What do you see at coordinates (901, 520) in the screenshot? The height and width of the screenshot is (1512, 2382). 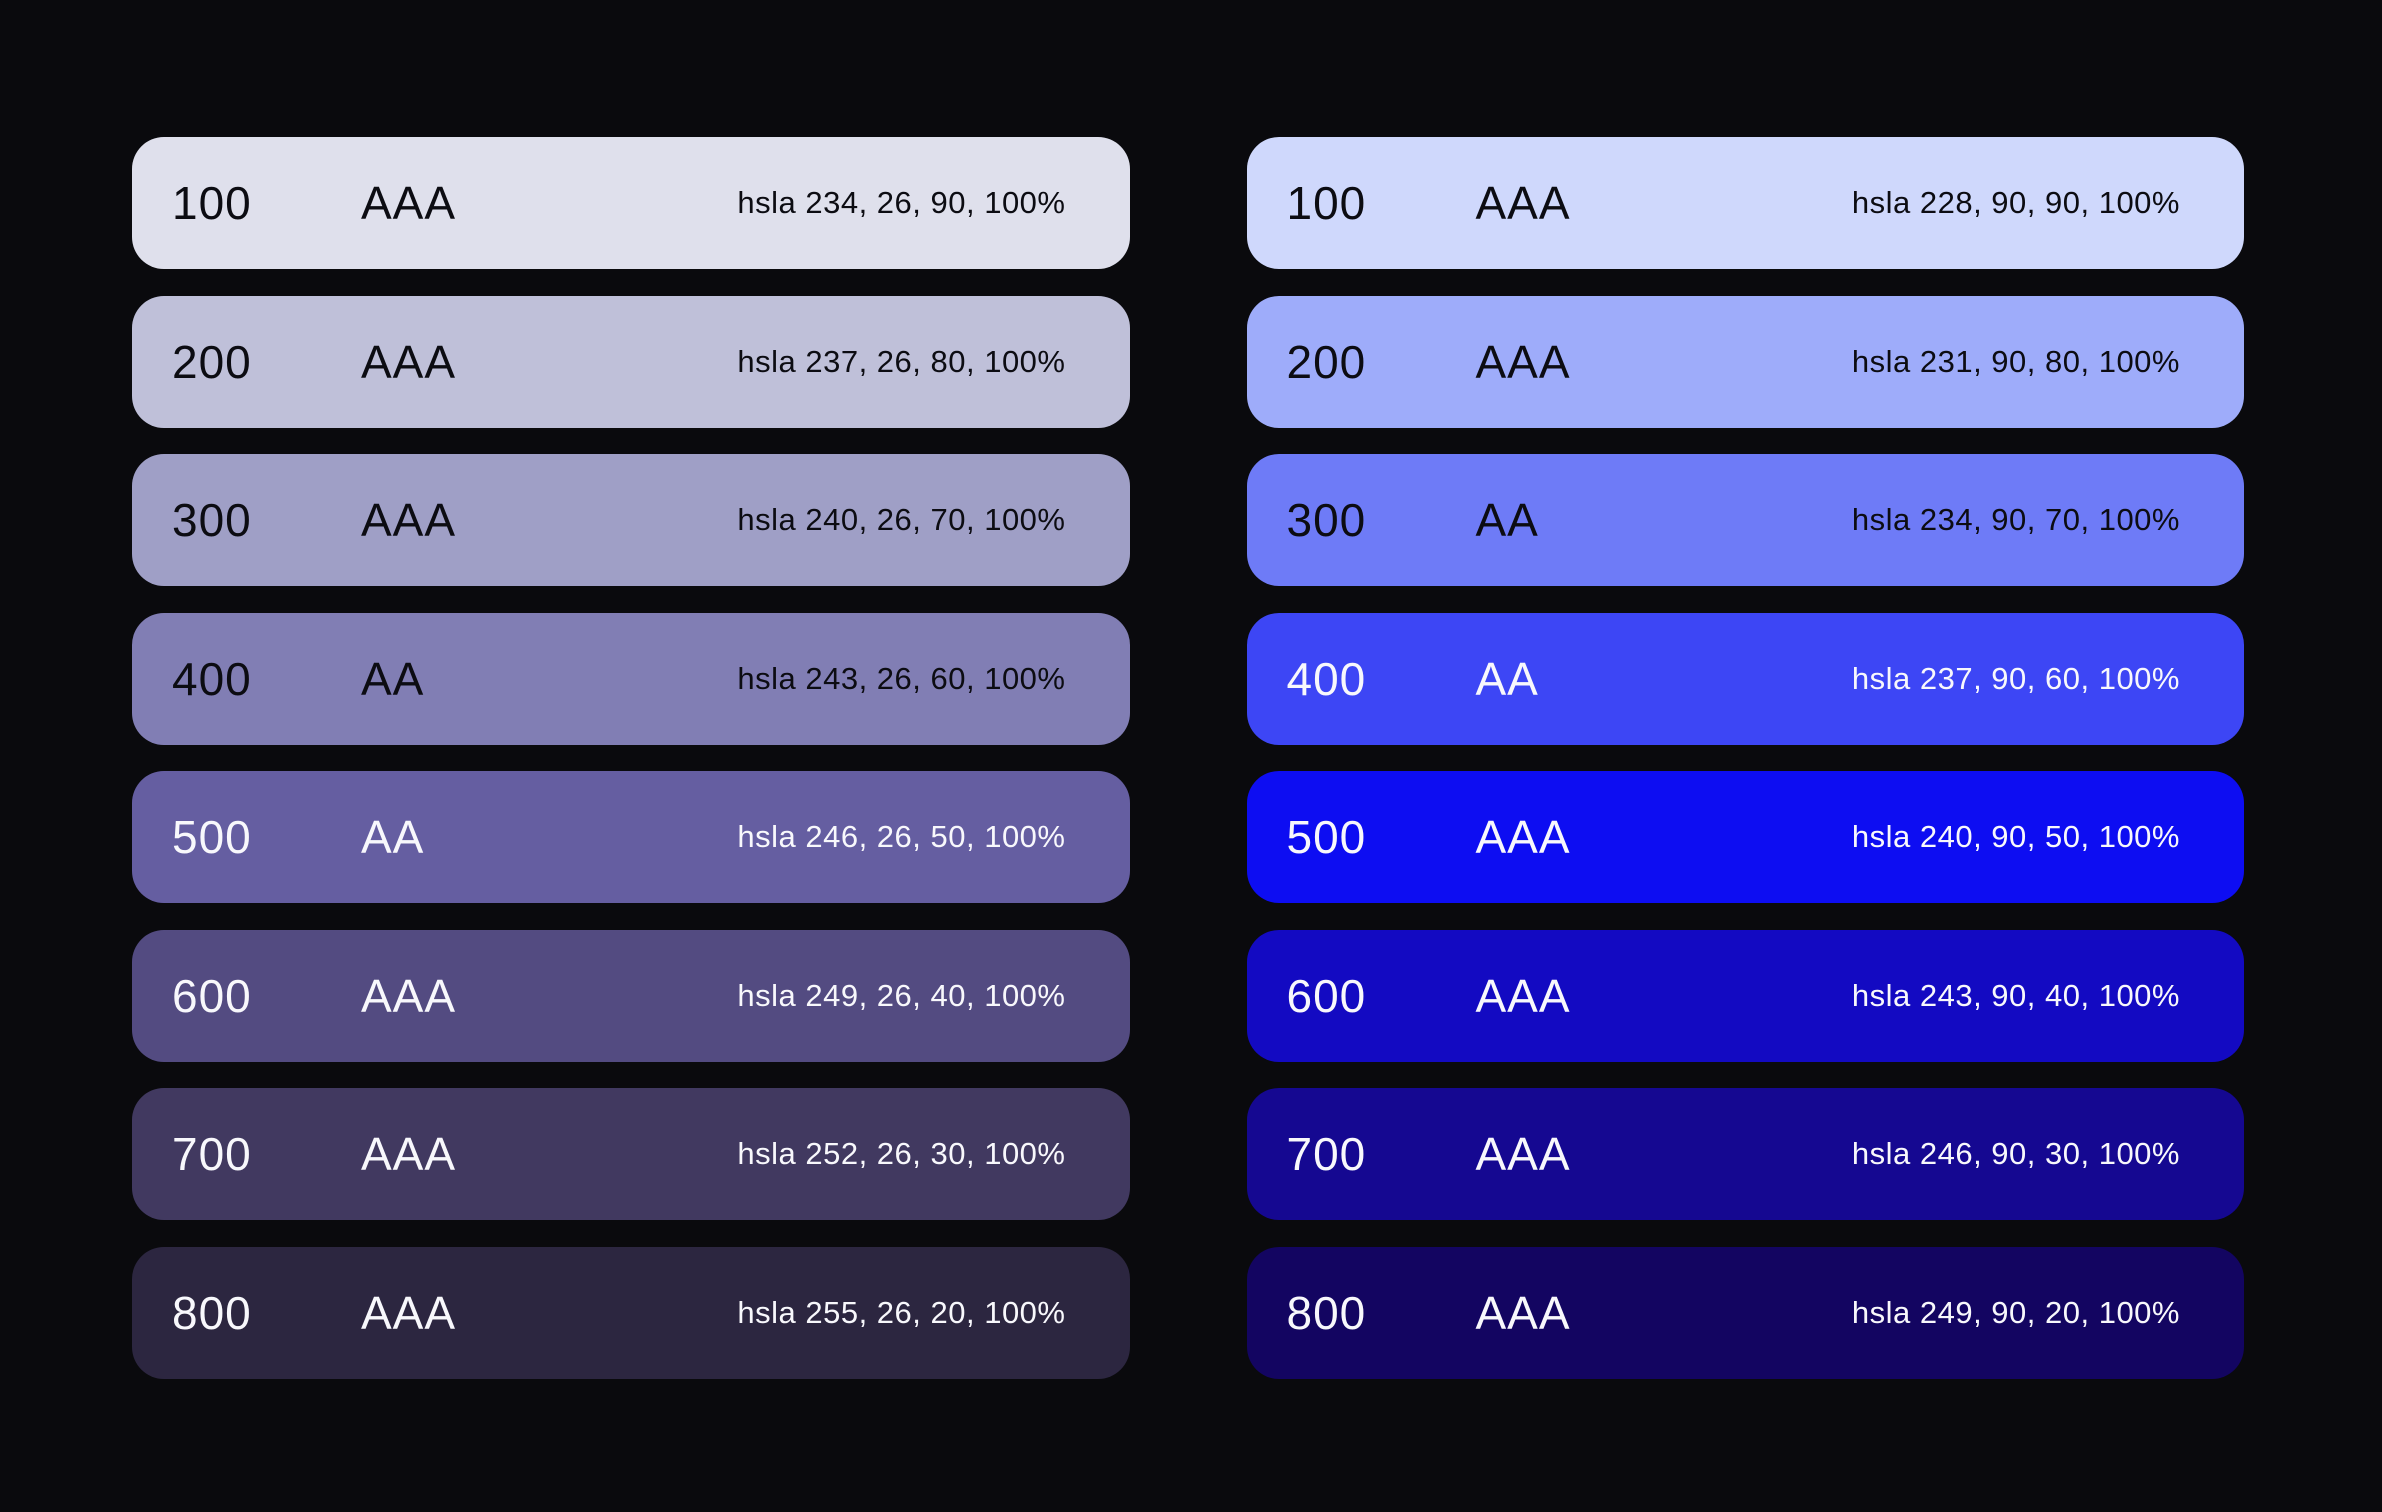 I see `hsla-value: hsla 240, 26, 70, 100%` at bounding box center [901, 520].